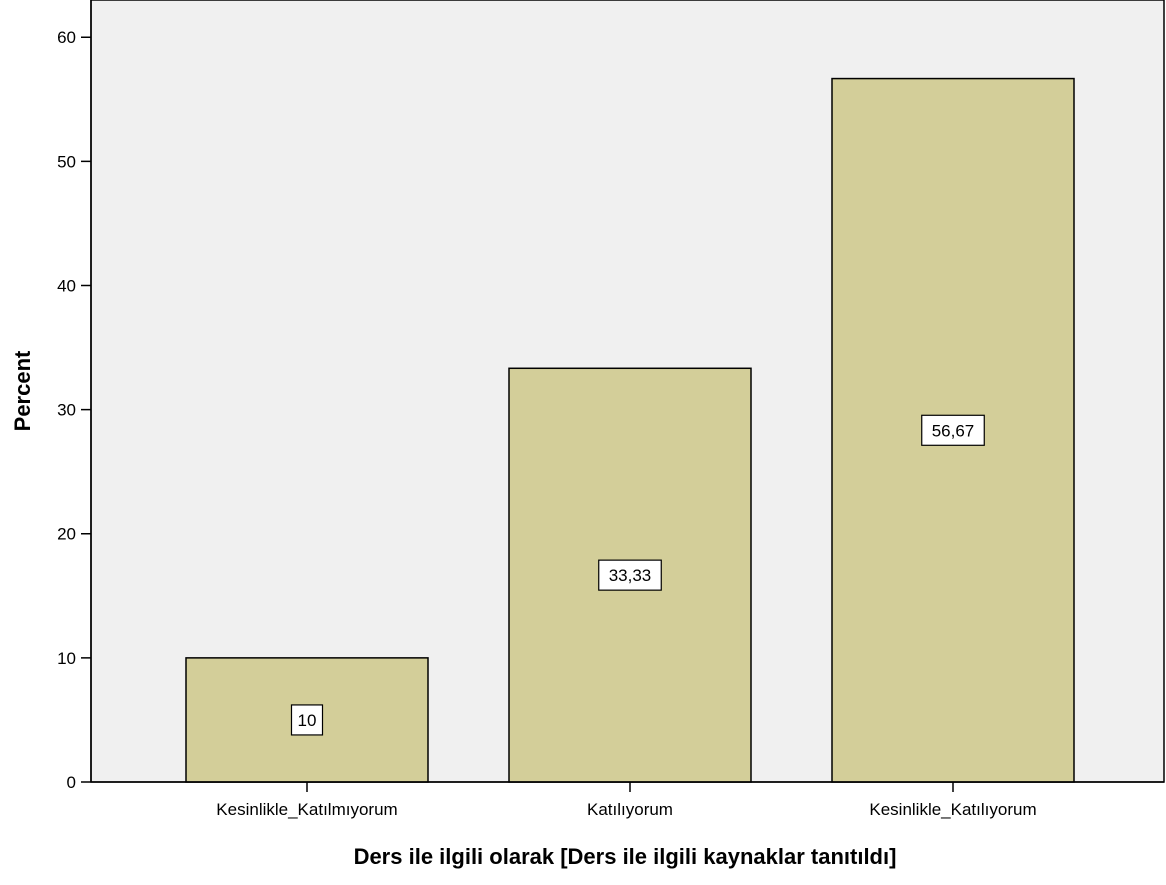 This screenshot has height=885, width=1166. I want to click on y-tick-label: 0, so click(71, 782).